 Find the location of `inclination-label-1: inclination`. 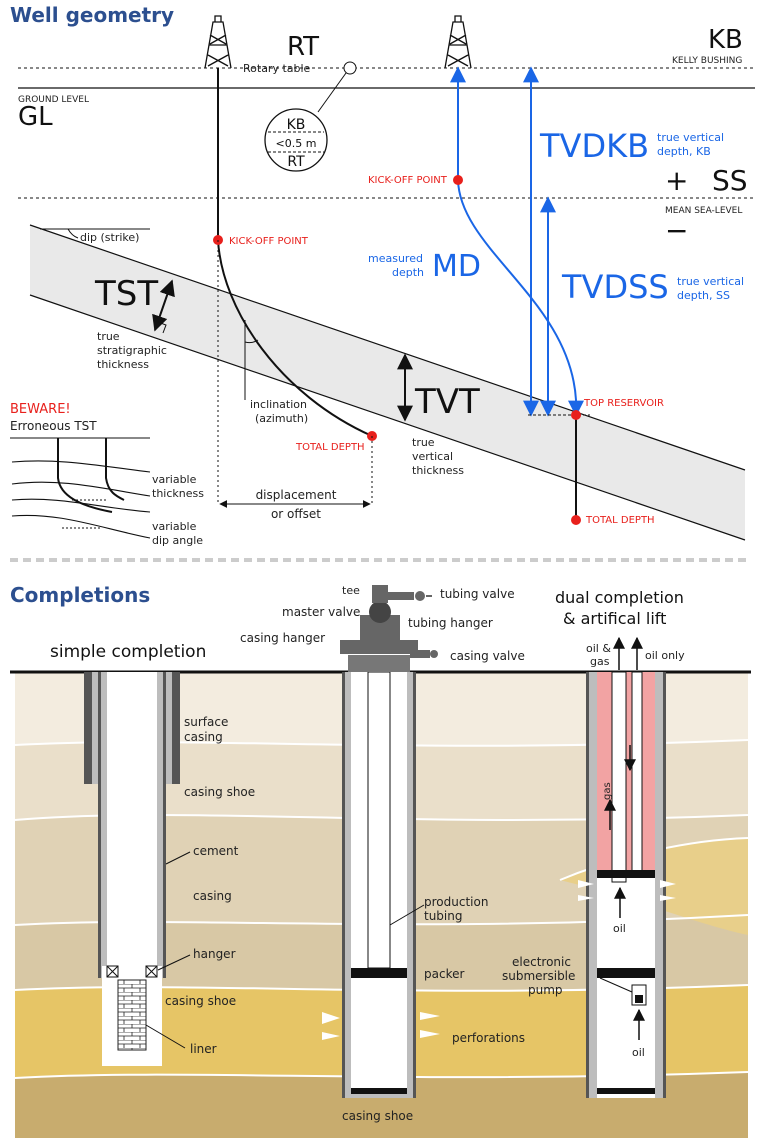

inclination-label-1: inclination is located at coordinates (278, 404).